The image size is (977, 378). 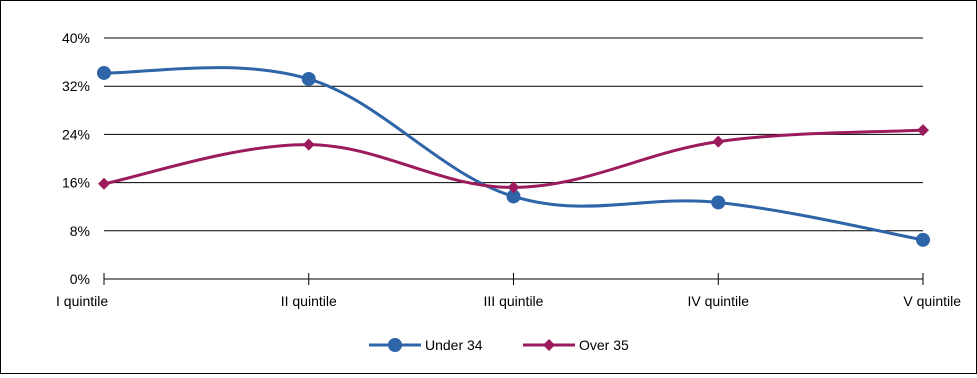 I want to click on axes, so click(x=513, y=279).